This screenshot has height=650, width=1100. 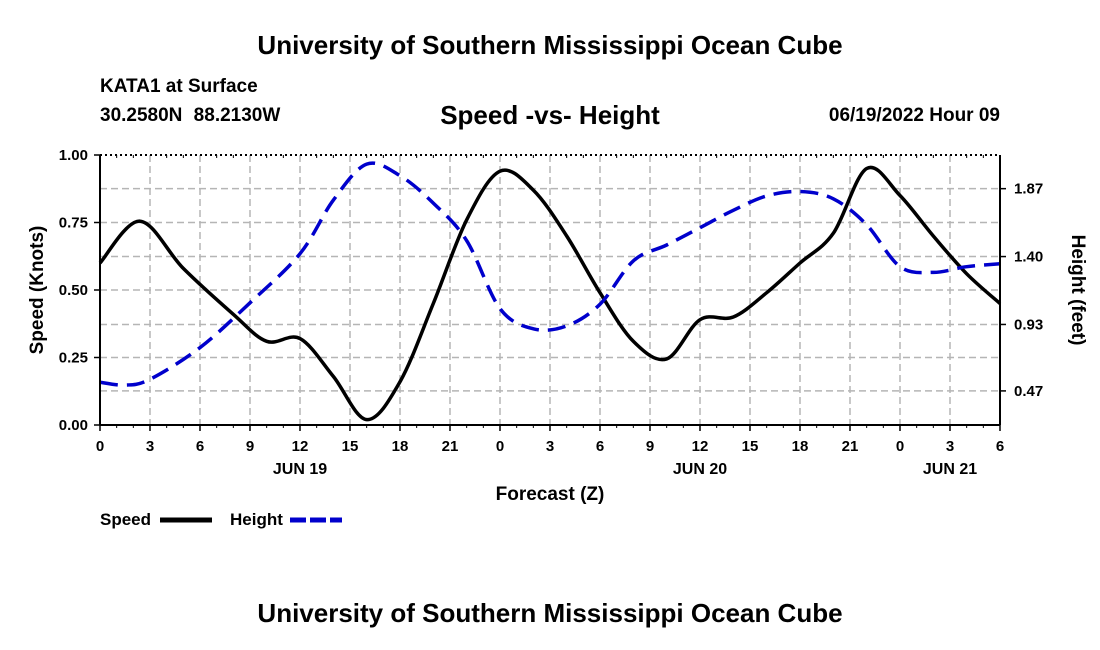 What do you see at coordinates (73, 425) in the screenshot?
I see `y-tick-label: 0.00` at bounding box center [73, 425].